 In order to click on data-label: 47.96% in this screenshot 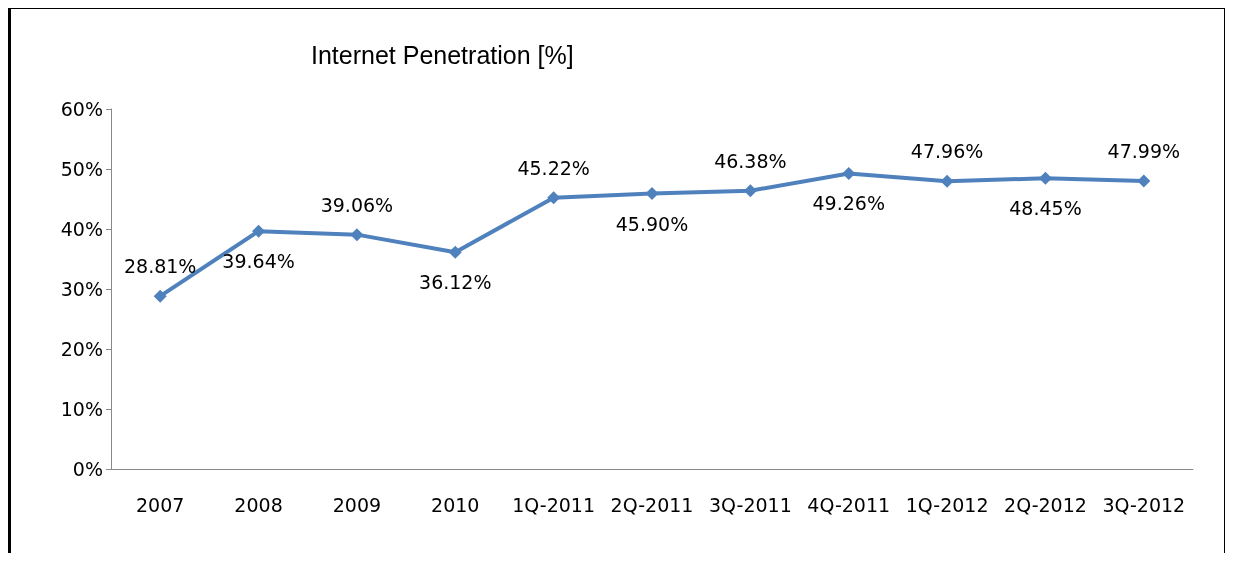, I will do `click(947, 151)`.